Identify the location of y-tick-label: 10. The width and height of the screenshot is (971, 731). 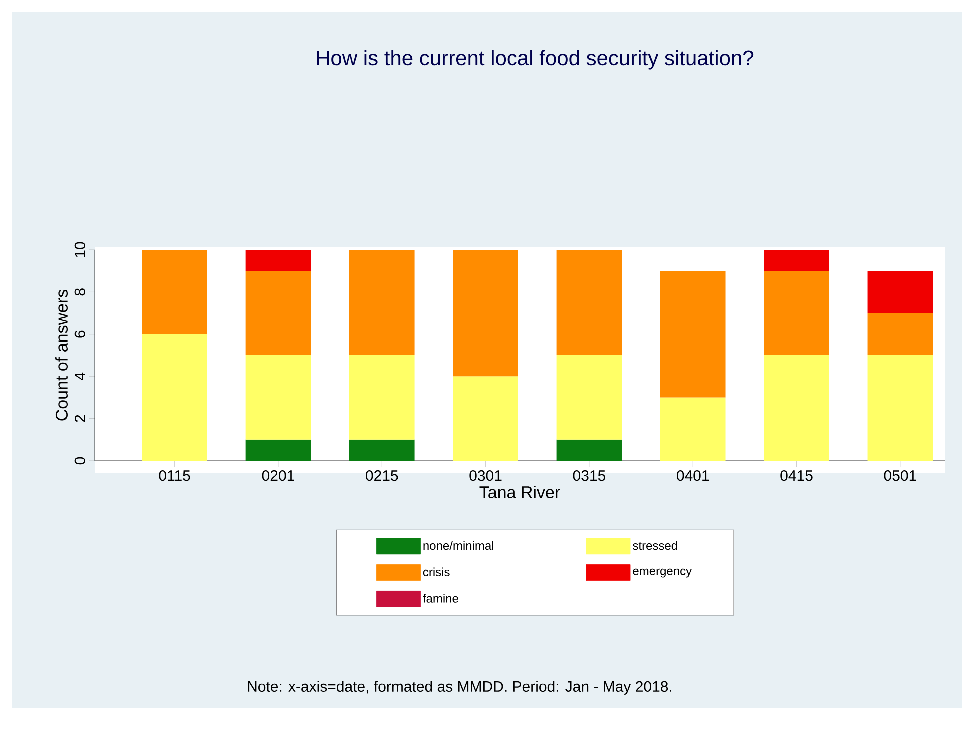
(80, 250).